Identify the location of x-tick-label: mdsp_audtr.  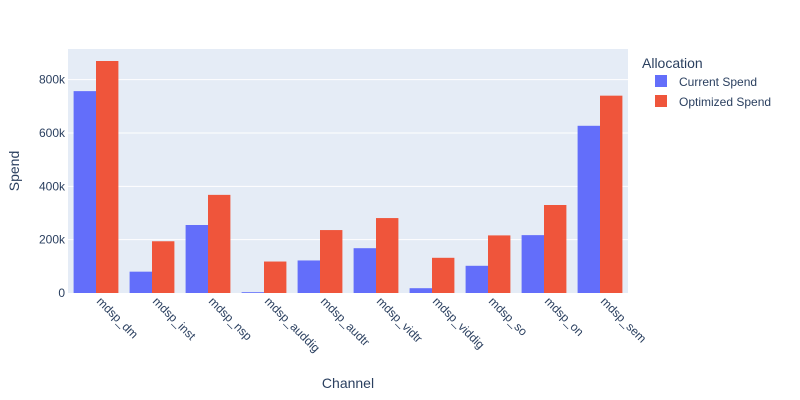
(345, 321).